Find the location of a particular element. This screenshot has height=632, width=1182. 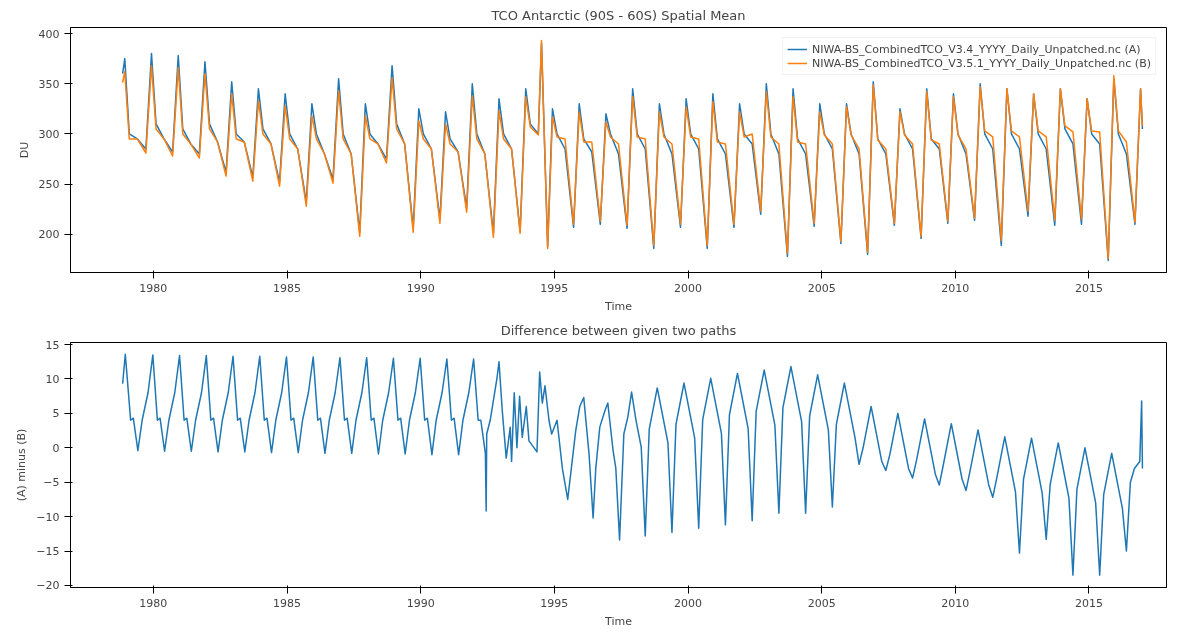

legend-label: NIWA-BS_CombinedTCO_V3.4_YYYY_Daily_Unpatched.nc (A) is located at coordinates (976, 49).